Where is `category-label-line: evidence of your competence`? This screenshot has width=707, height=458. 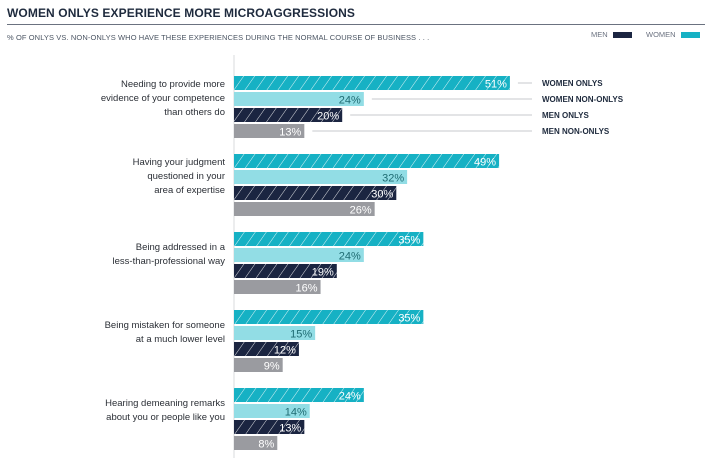 category-label-line: evidence of your competence is located at coordinates (163, 98).